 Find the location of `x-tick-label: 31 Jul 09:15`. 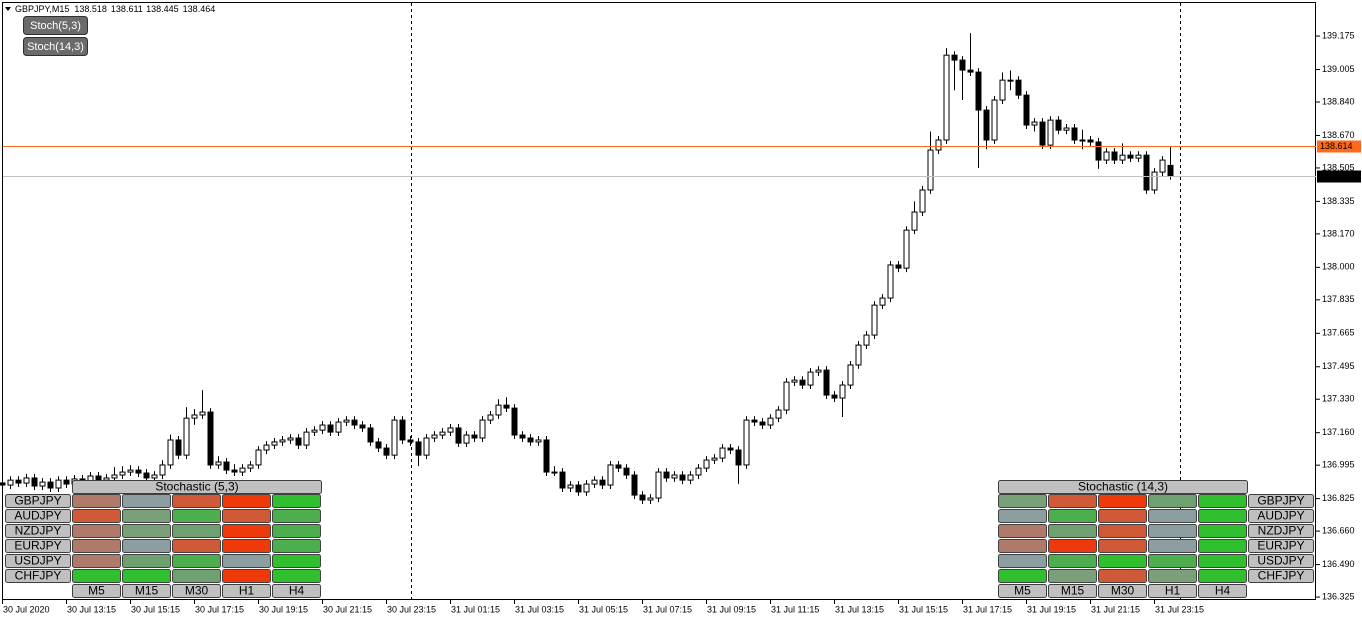

x-tick-label: 31 Jul 09:15 is located at coordinates (731, 609).